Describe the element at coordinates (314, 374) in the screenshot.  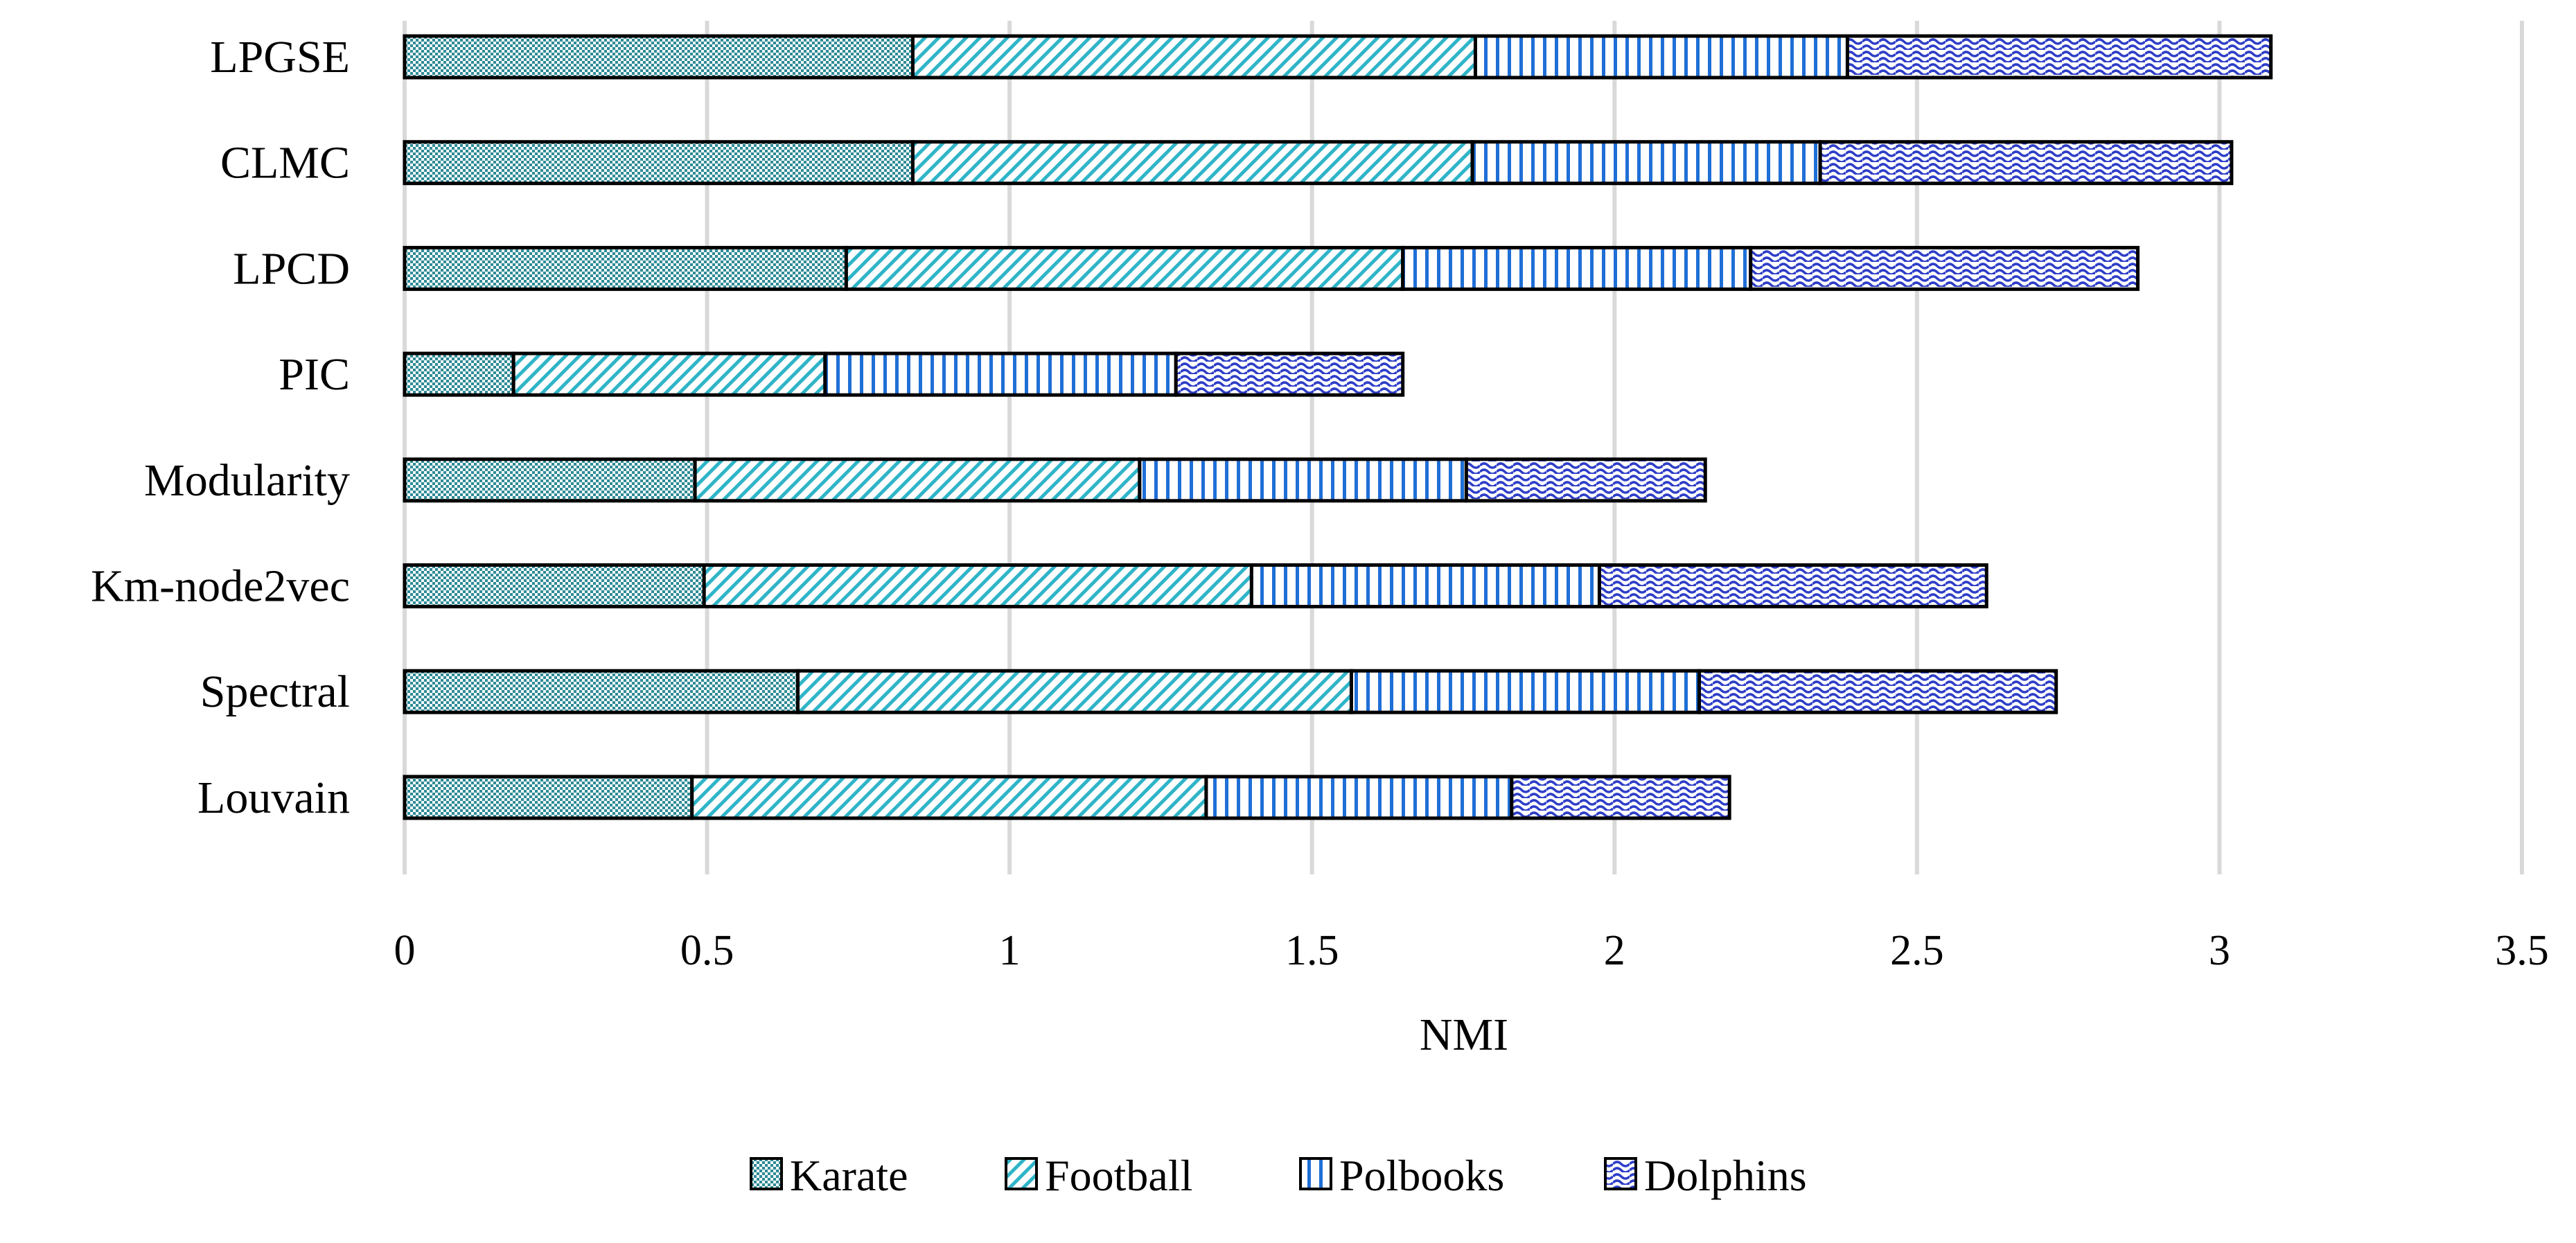
I see `category-label: PIC` at that location.